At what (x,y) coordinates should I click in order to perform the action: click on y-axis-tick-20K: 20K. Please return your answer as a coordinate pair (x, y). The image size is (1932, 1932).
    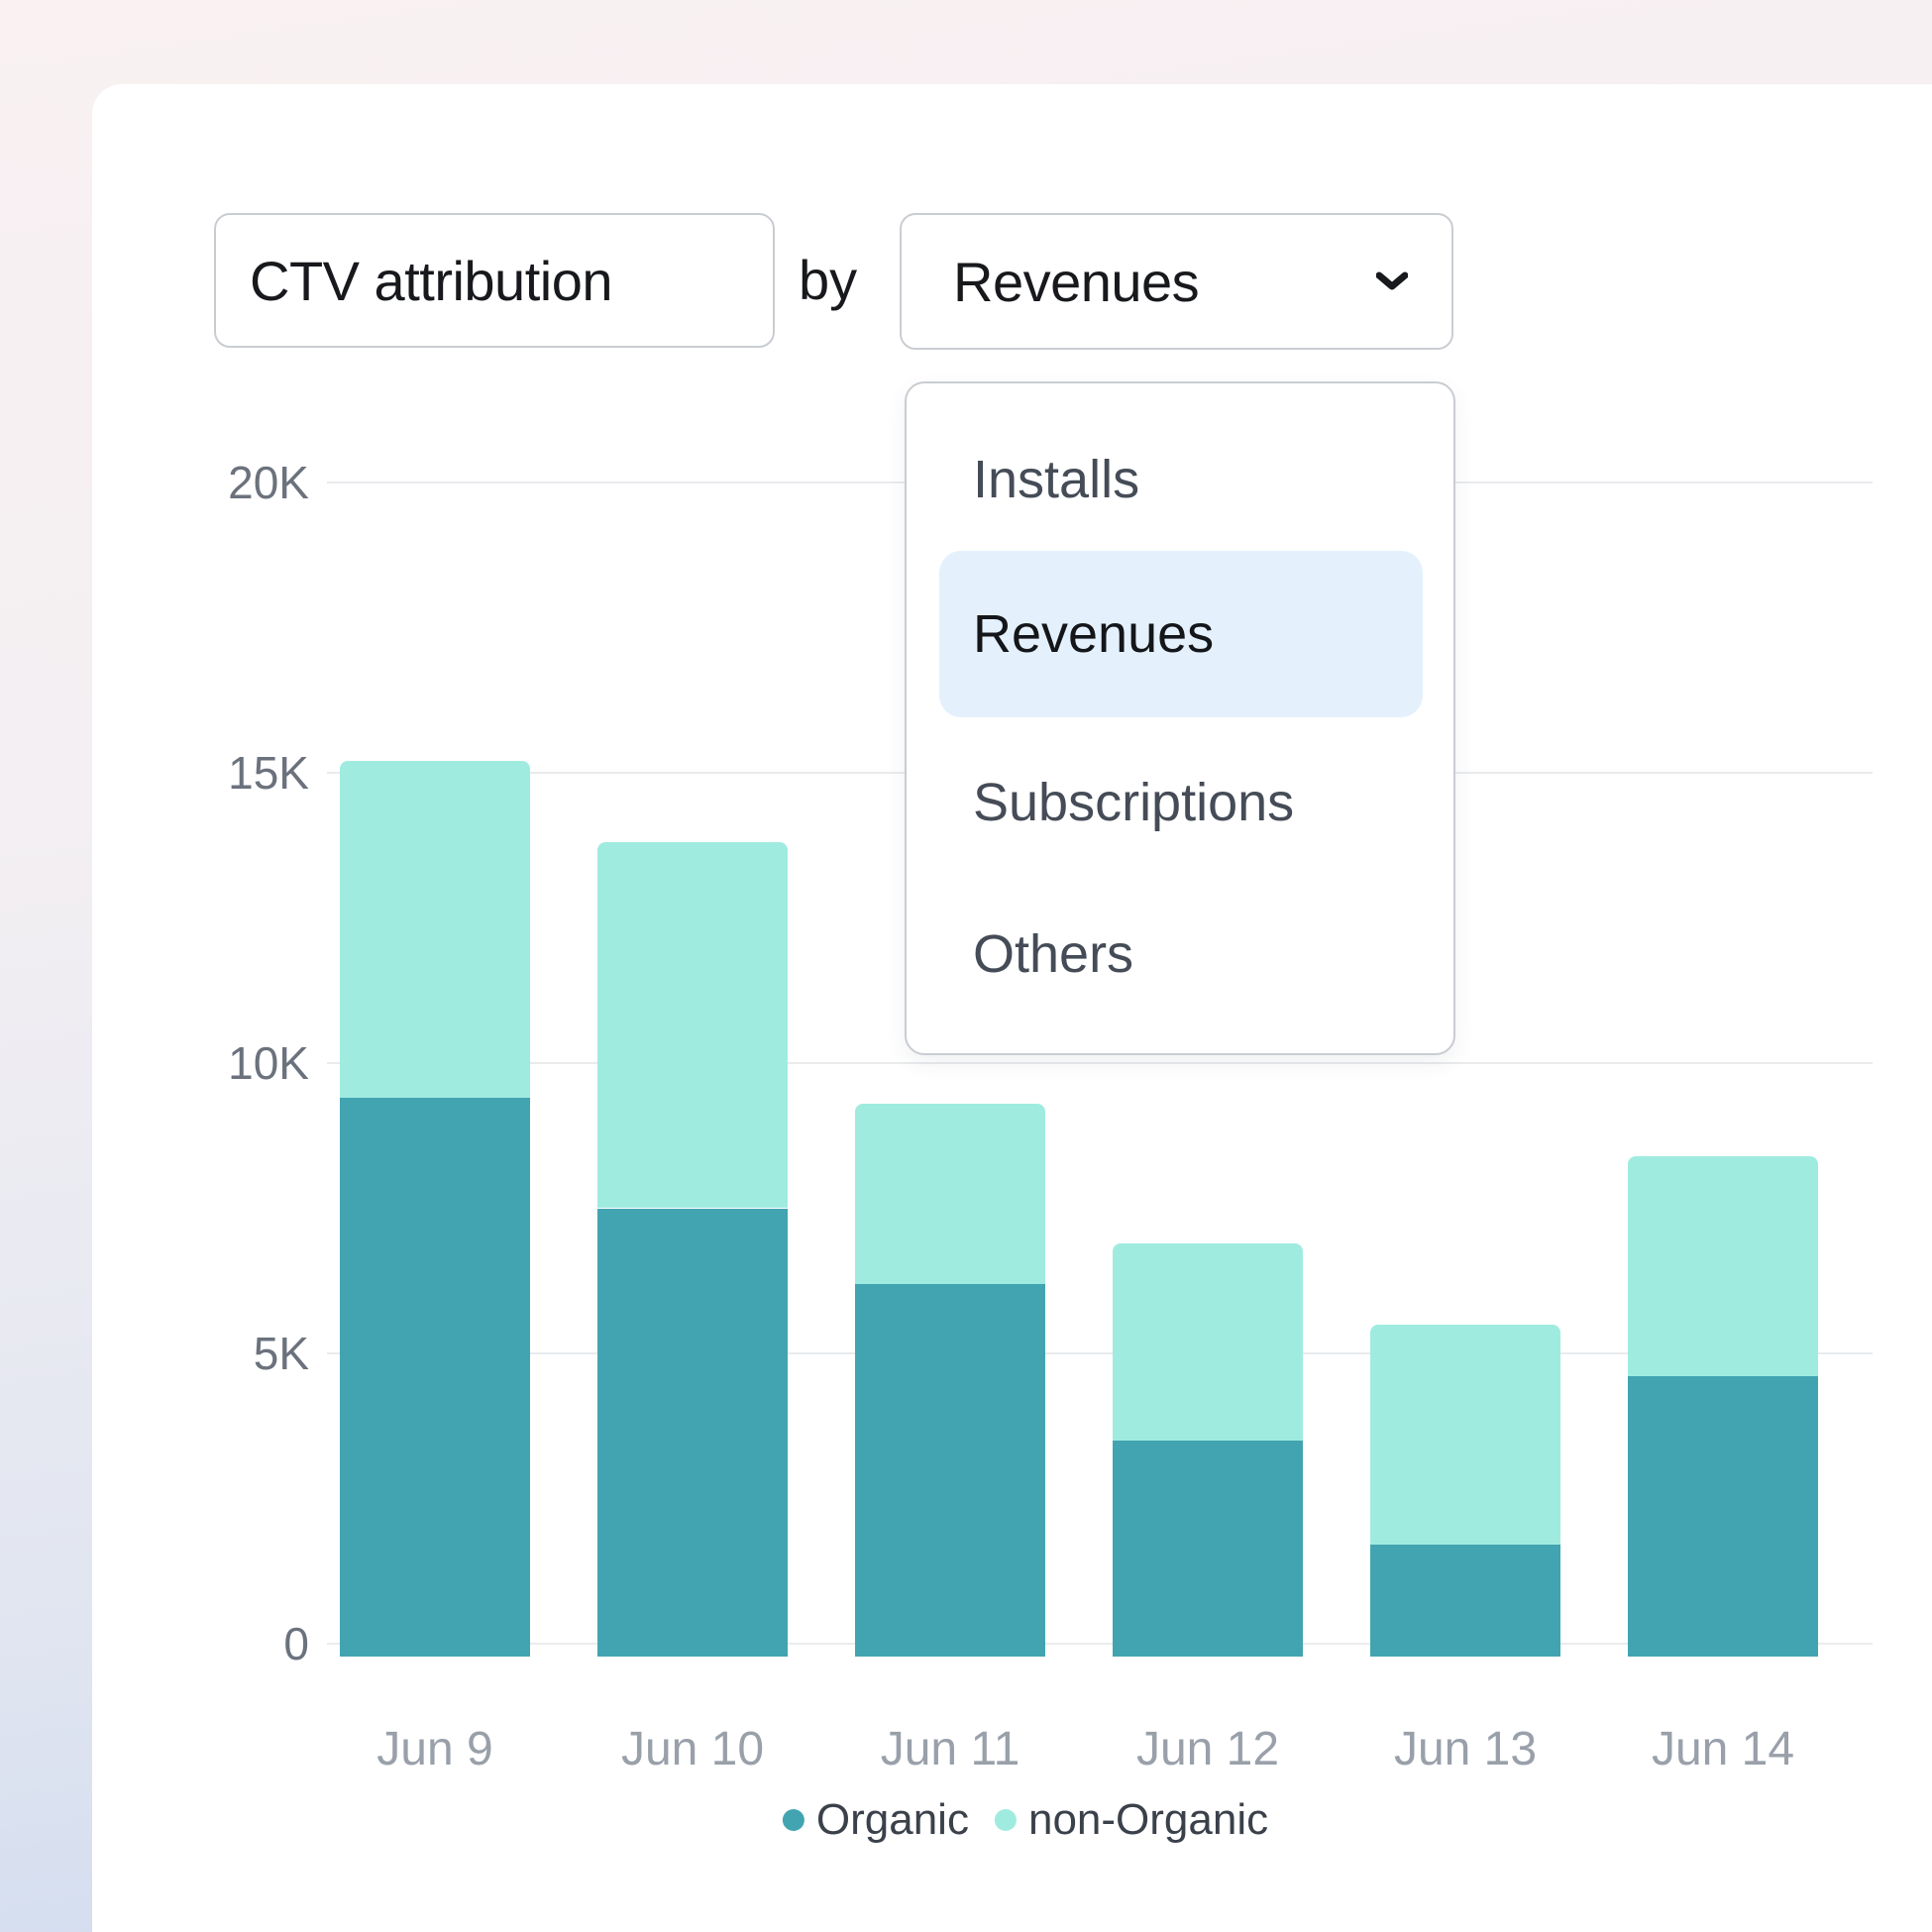
    Looking at the image, I should click on (269, 482).